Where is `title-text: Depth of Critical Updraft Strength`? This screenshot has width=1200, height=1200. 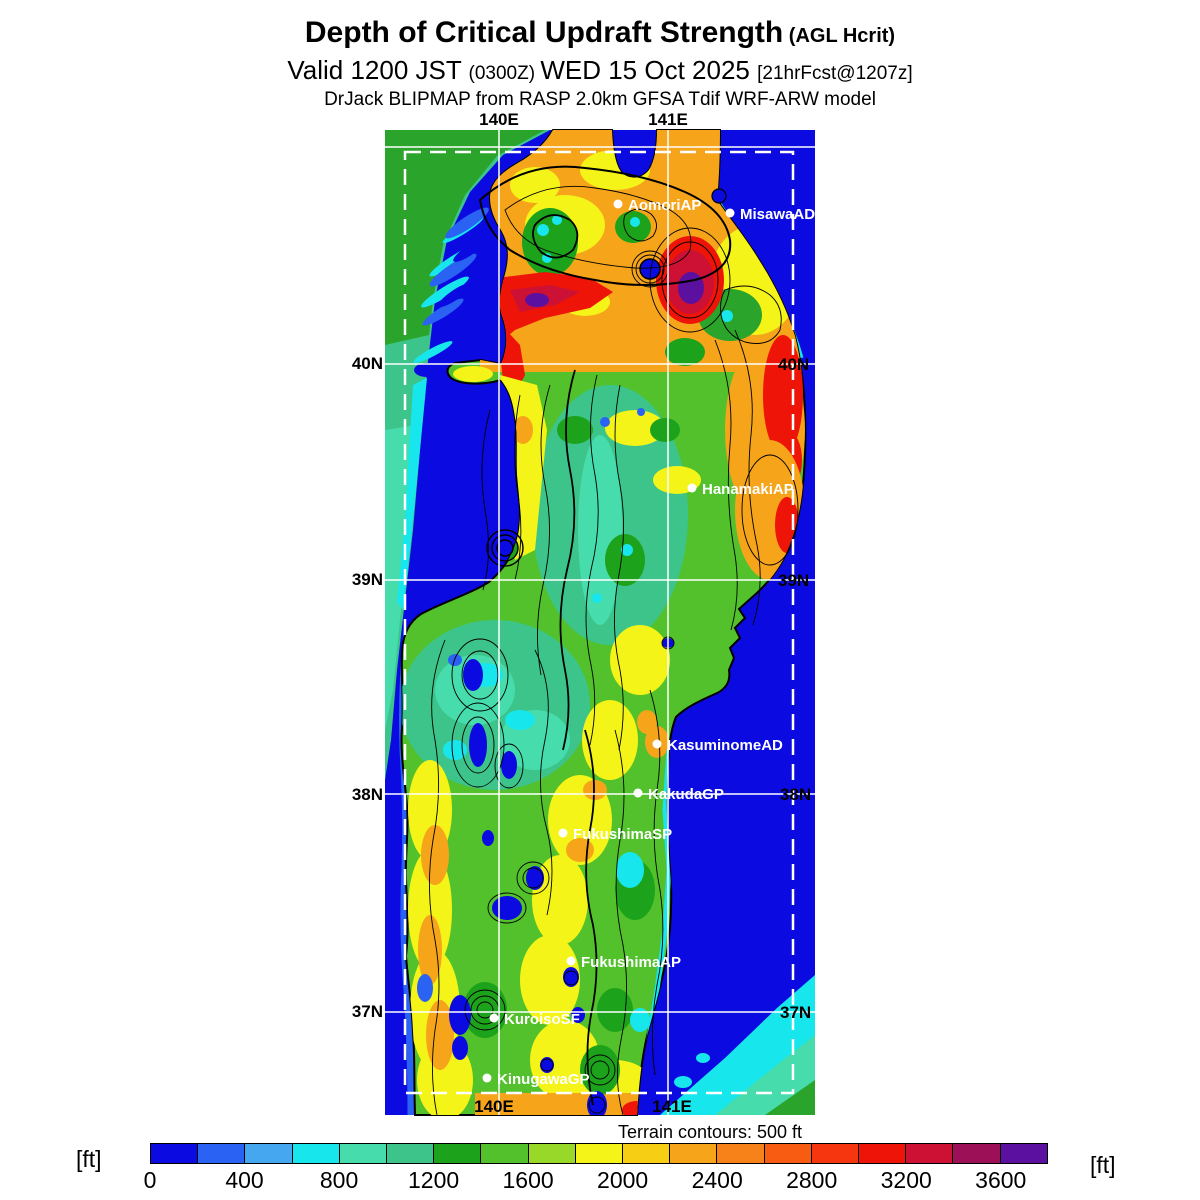
title-text: Depth of Critical Updraft Strength is located at coordinates (544, 32).